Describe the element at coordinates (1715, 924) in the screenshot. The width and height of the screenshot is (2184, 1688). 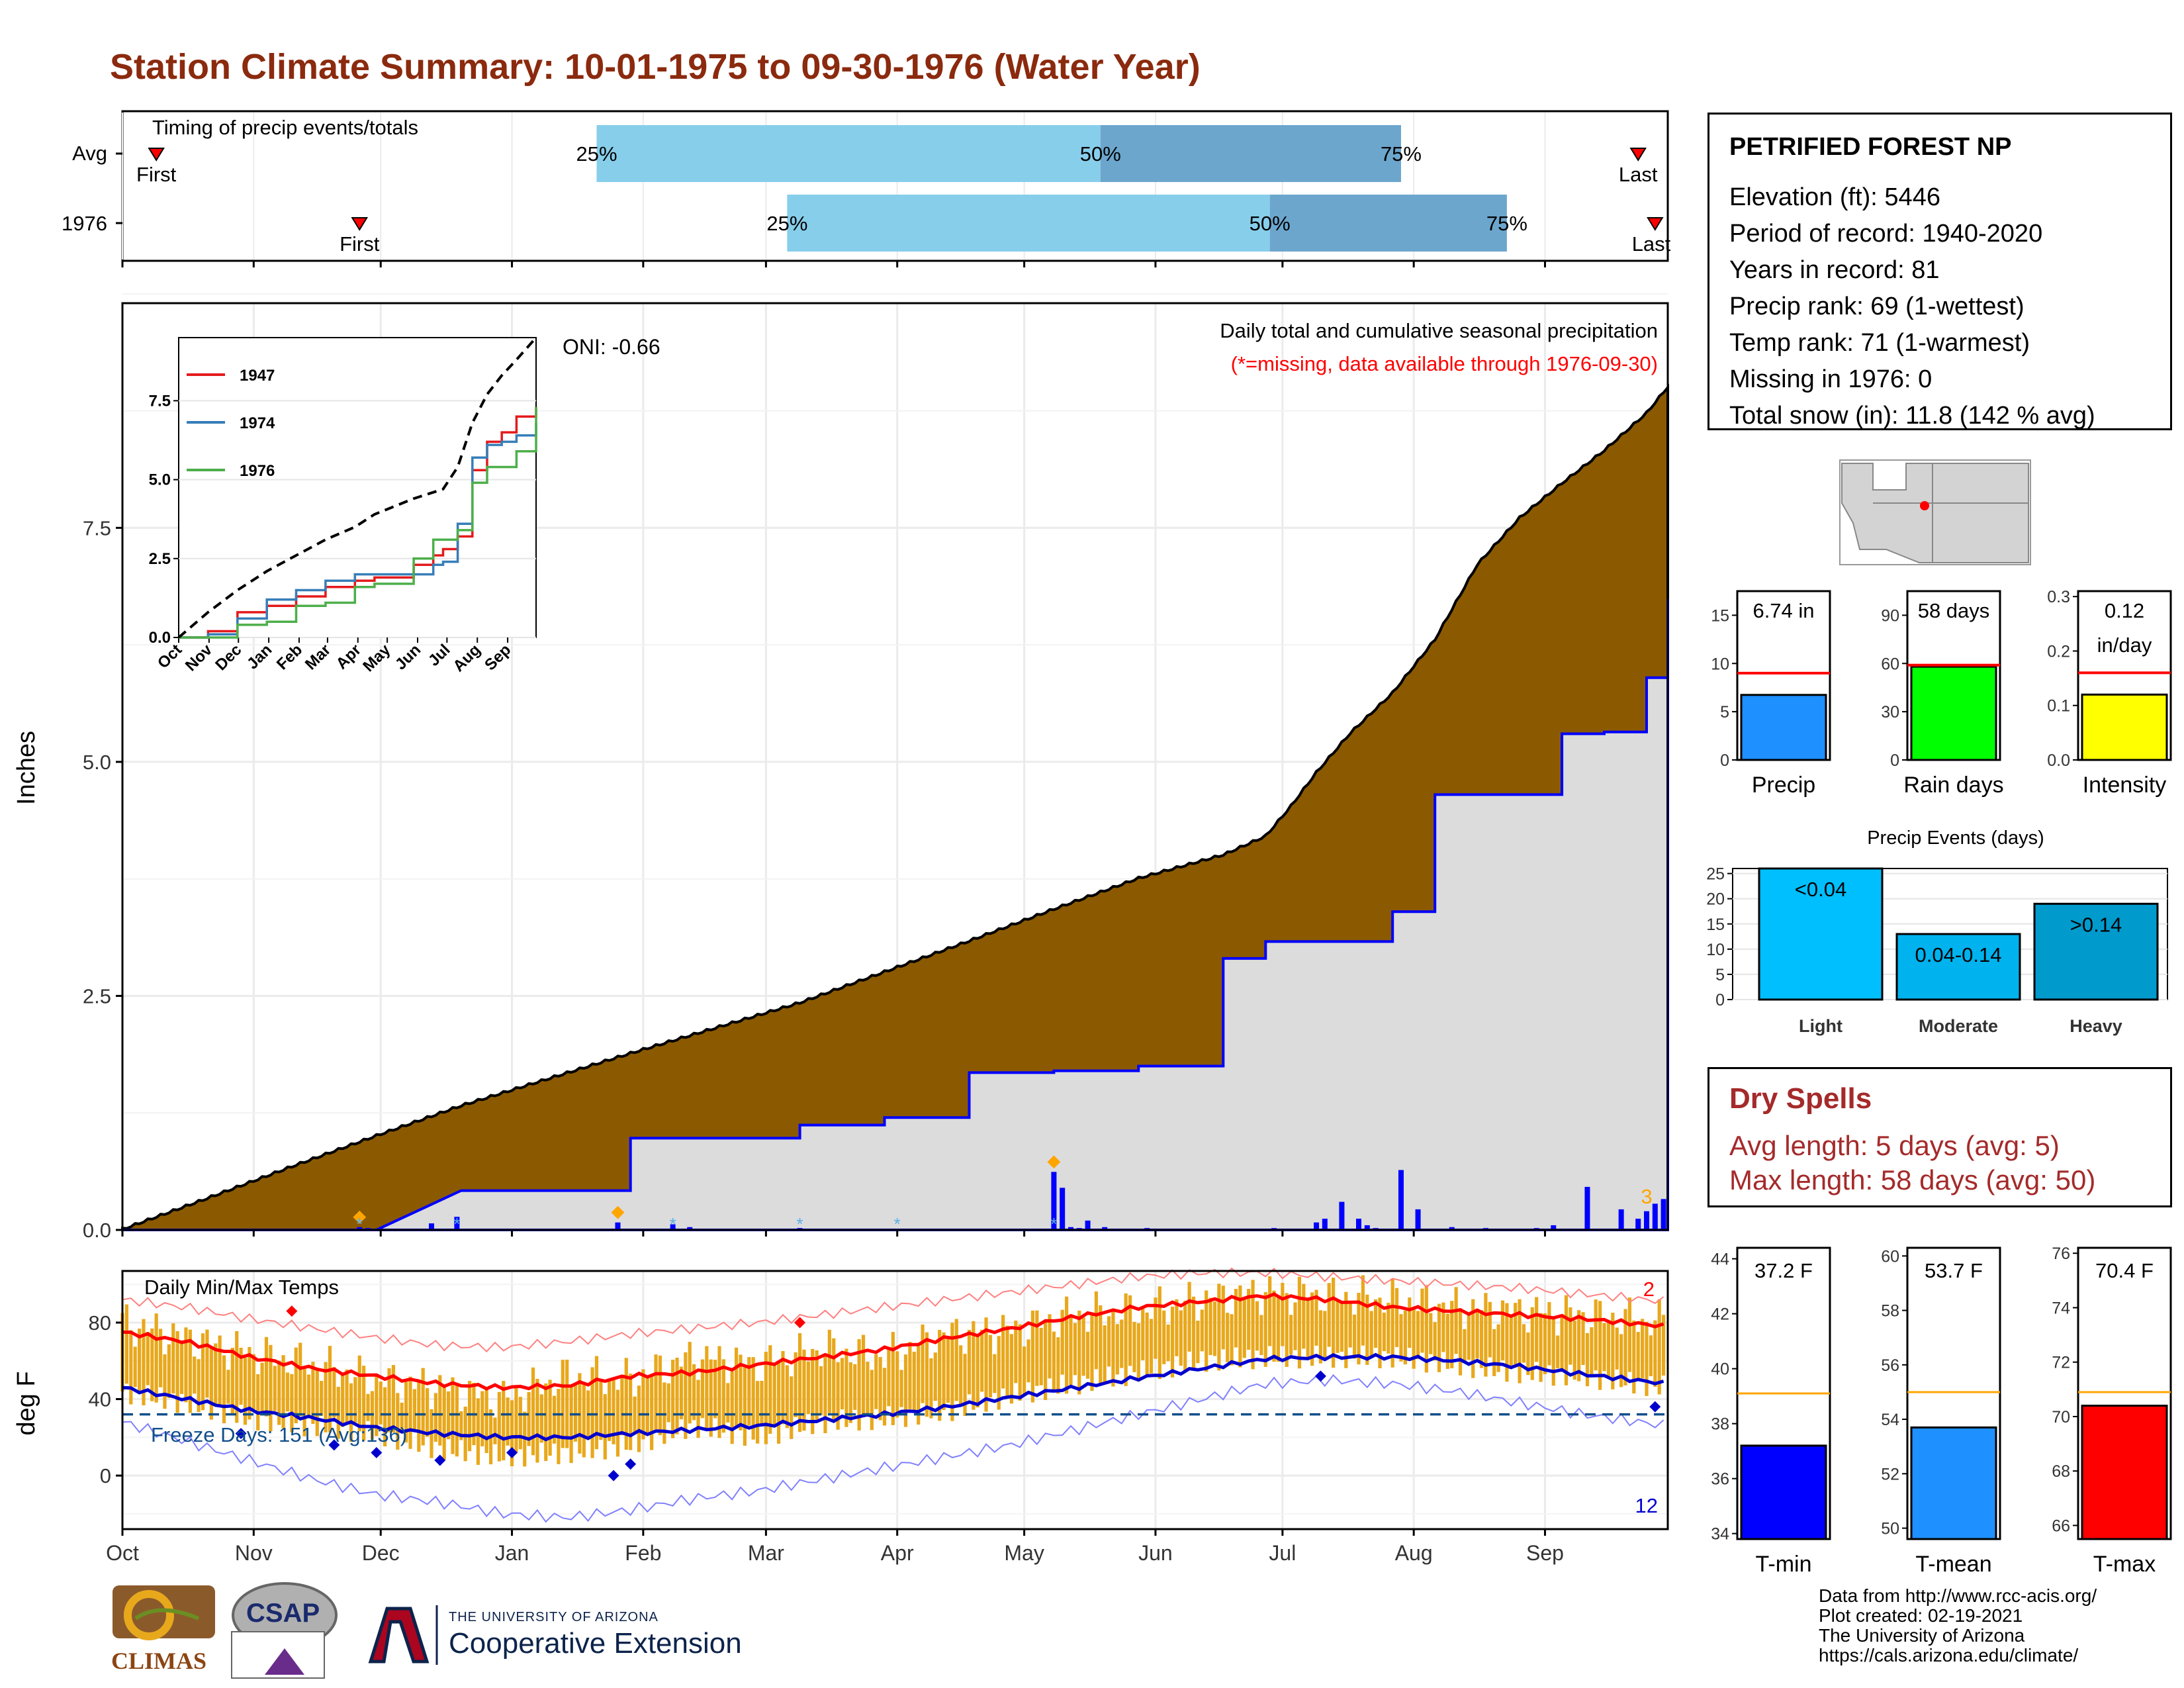
I see `events-ytick-label: 15` at that location.